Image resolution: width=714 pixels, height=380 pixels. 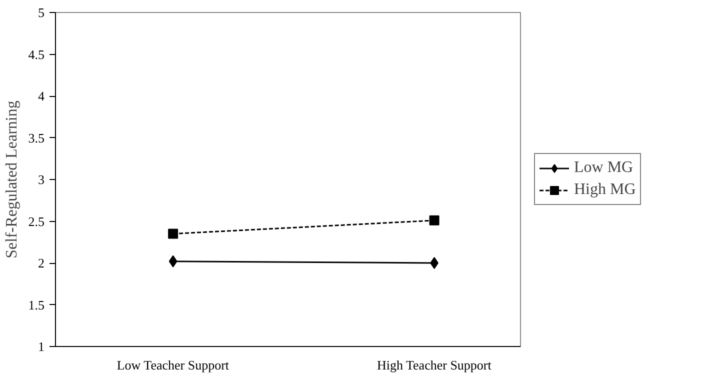 I want to click on y-tick-label: 1, so click(x=41, y=346).